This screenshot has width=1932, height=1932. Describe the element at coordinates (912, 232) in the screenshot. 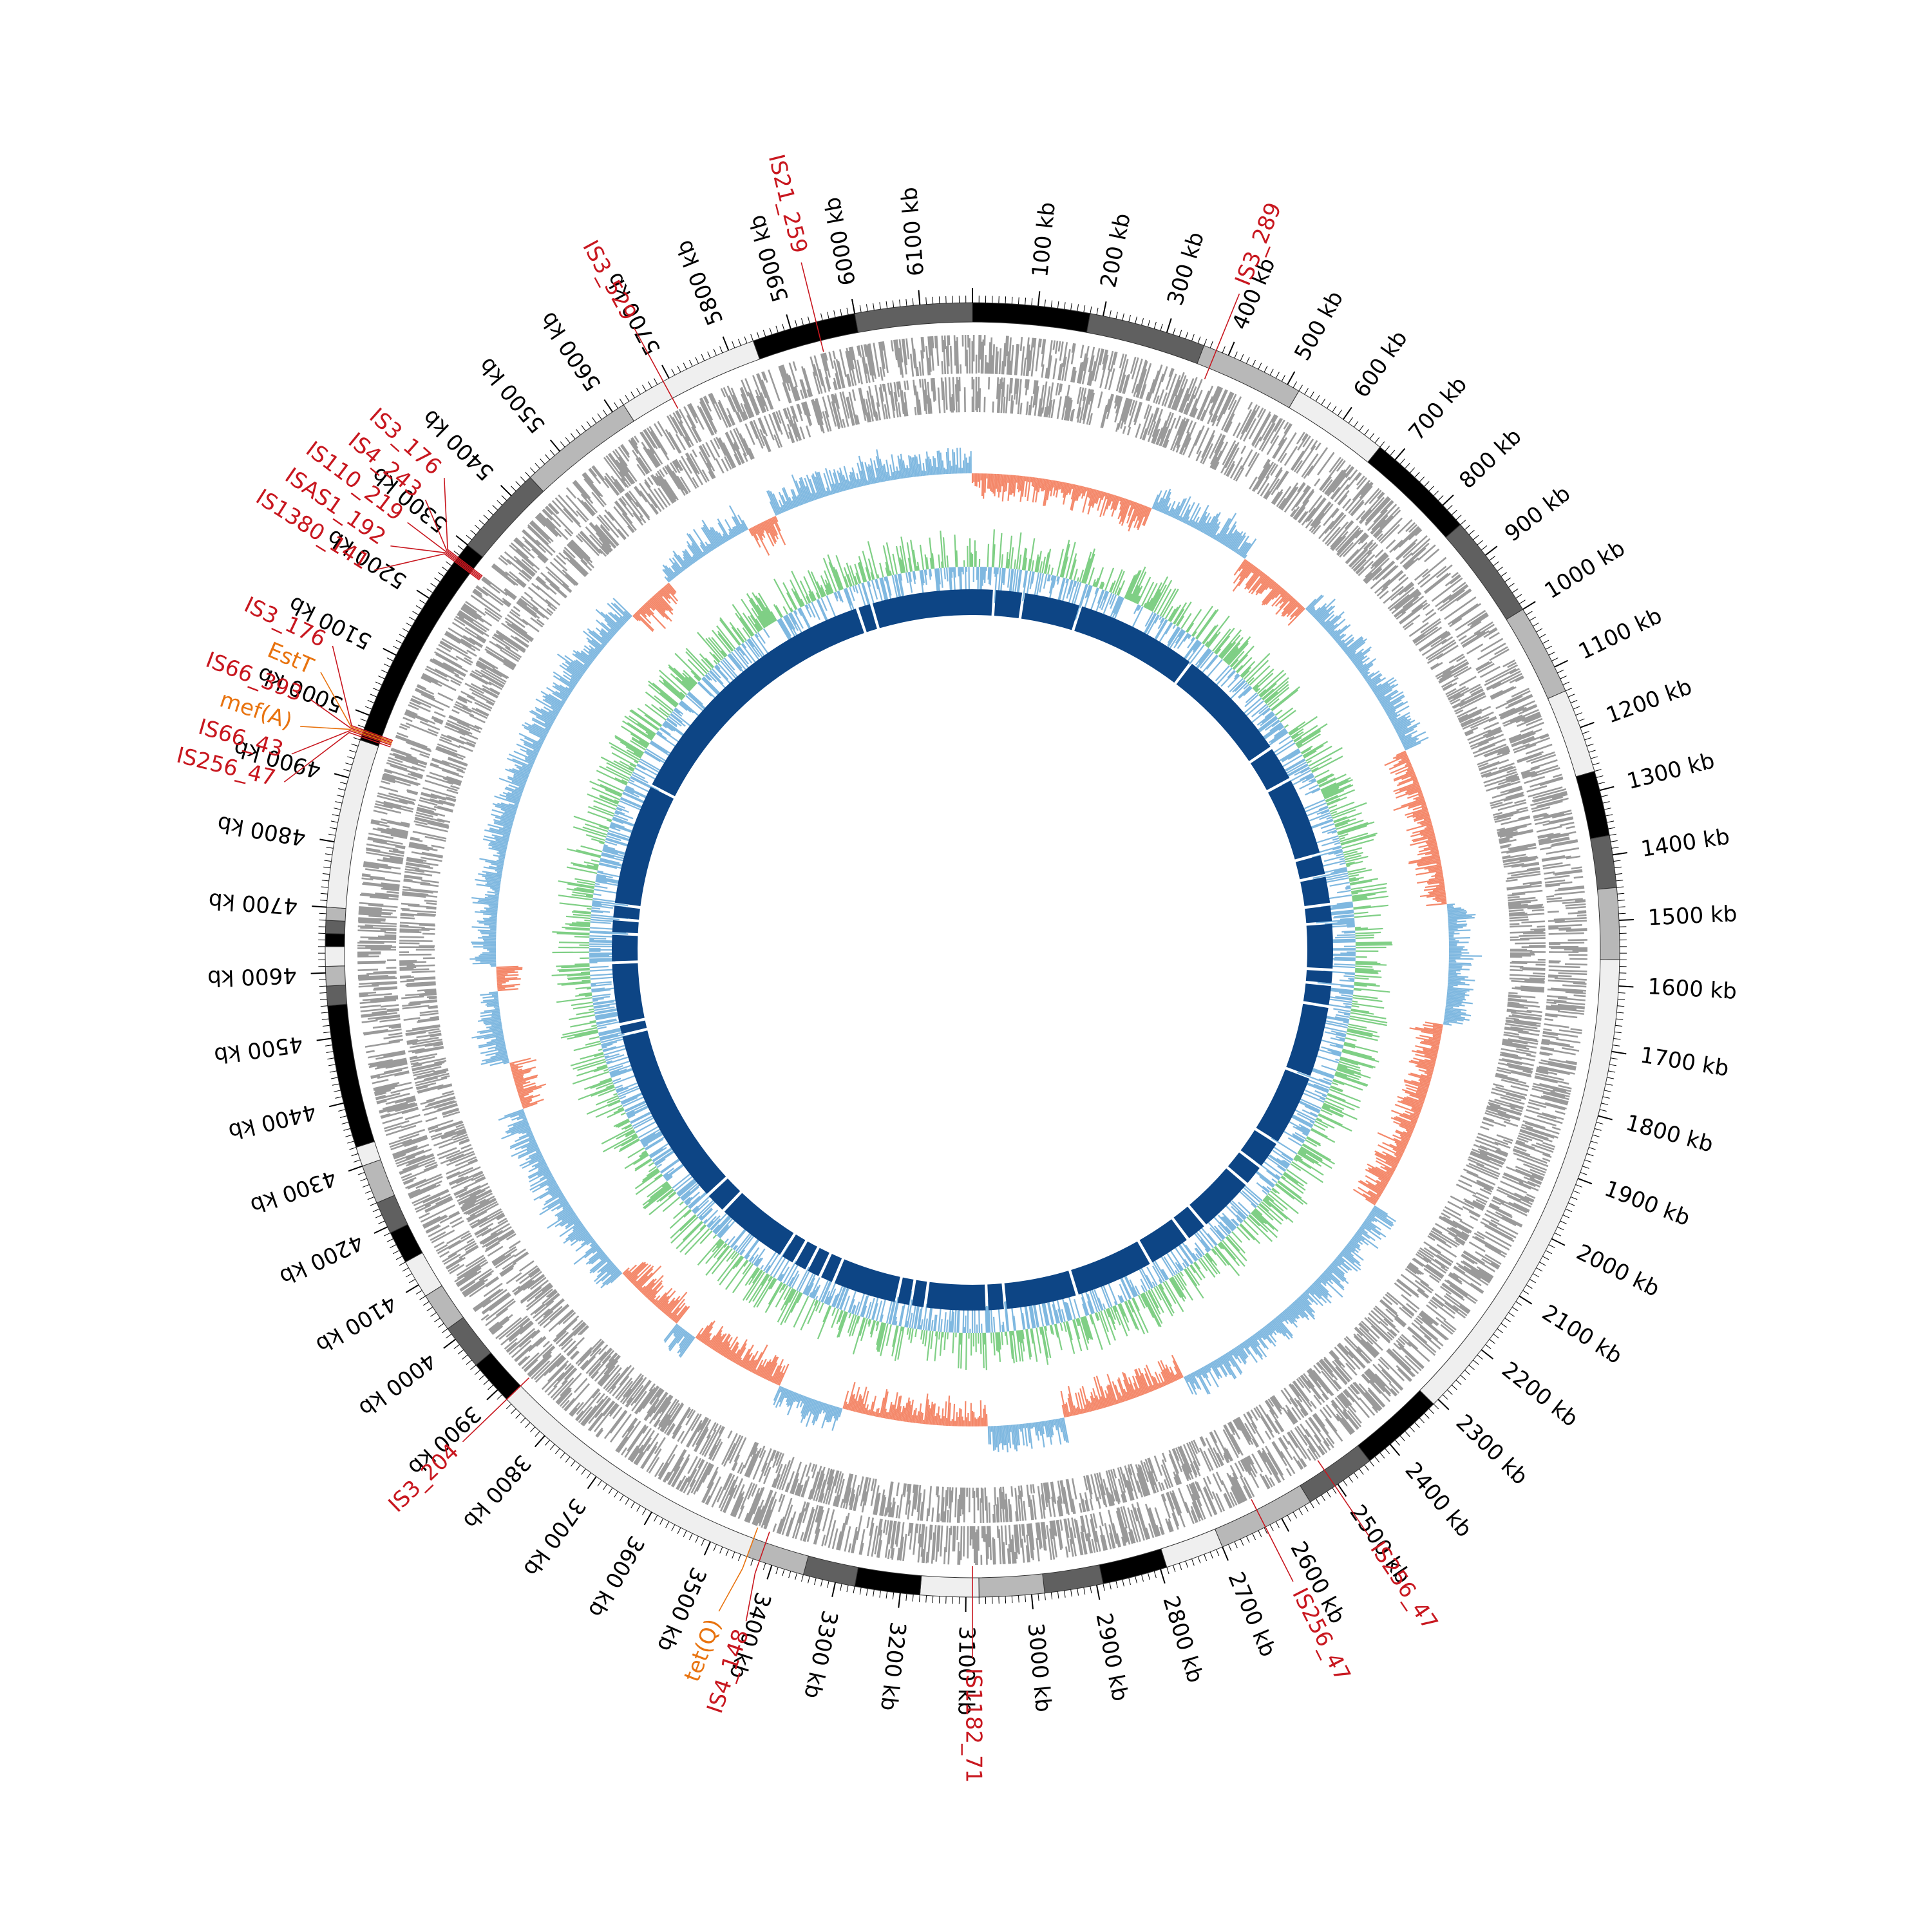

I see `tick-label: 6100 kb` at that location.